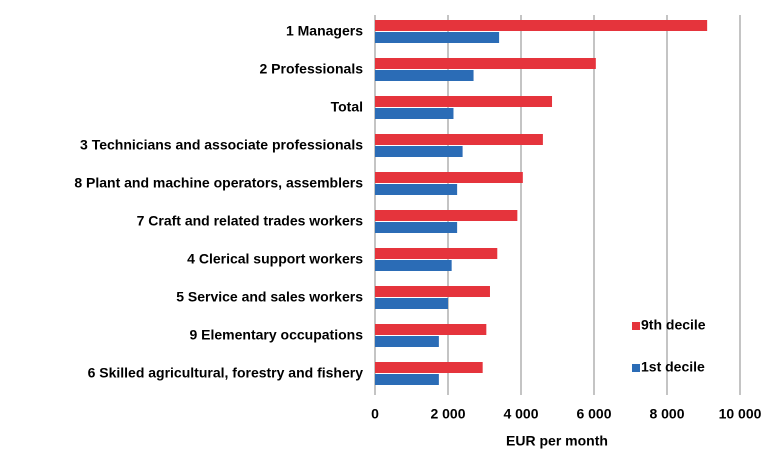  I want to click on y-tick-label: Total, so click(347, 107).